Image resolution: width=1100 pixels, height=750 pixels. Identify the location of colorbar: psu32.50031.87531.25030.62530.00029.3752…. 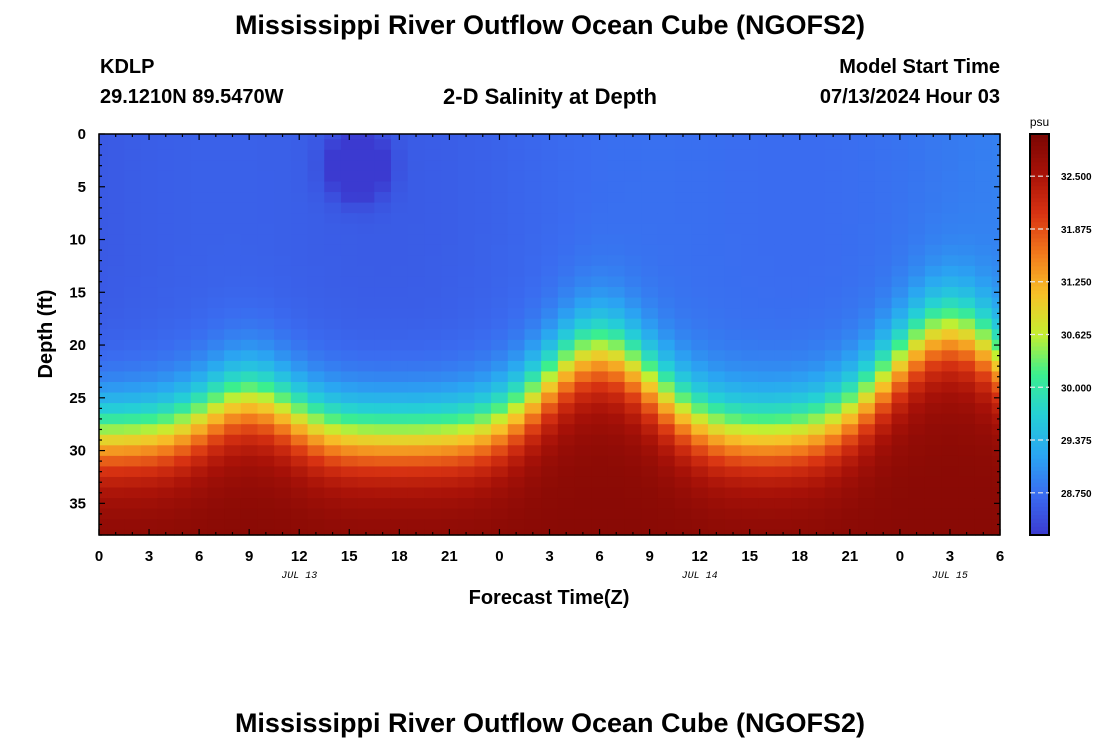
(1060, 325).